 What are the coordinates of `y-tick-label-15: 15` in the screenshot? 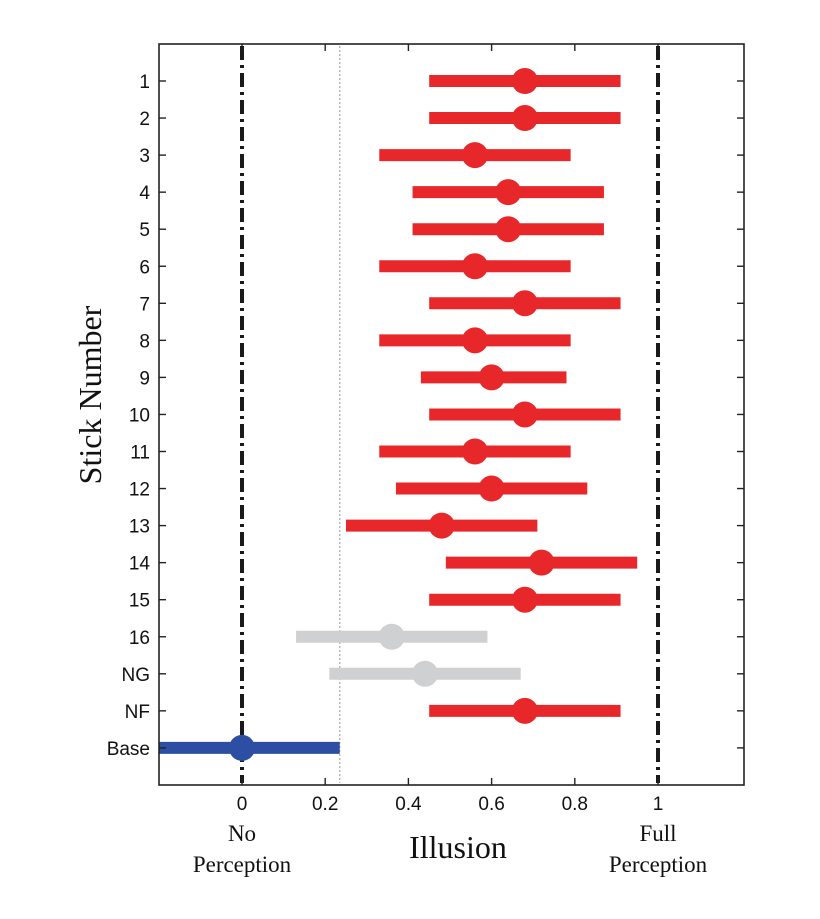 It's located at (139, 601).